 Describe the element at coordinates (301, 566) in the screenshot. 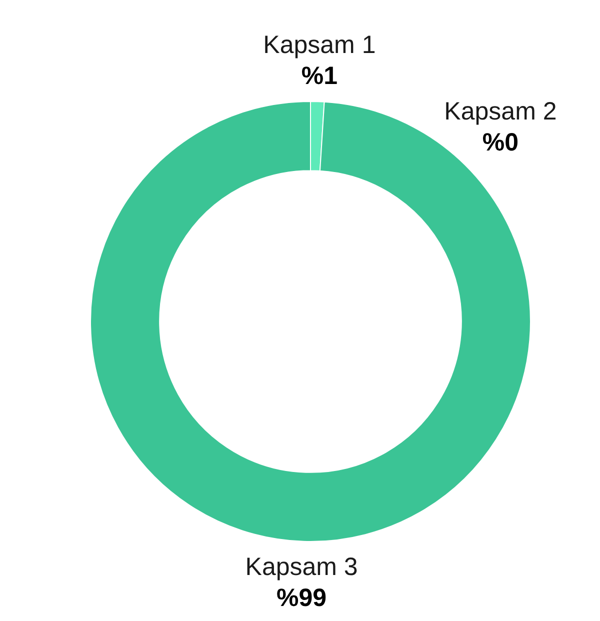

I see `slice-label: Kapsam 3` at that location.